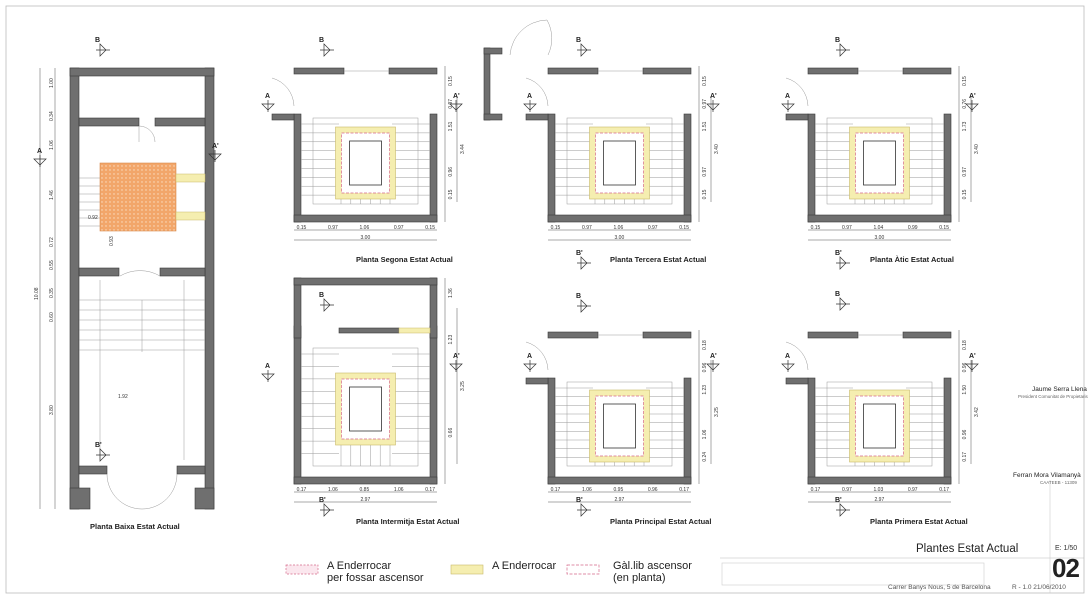 The height and width of the screenshot is (604, 1090). Describe the element at coordinates (365, 490) in the screenshot. I see `dim-h: 0.85` at that location.